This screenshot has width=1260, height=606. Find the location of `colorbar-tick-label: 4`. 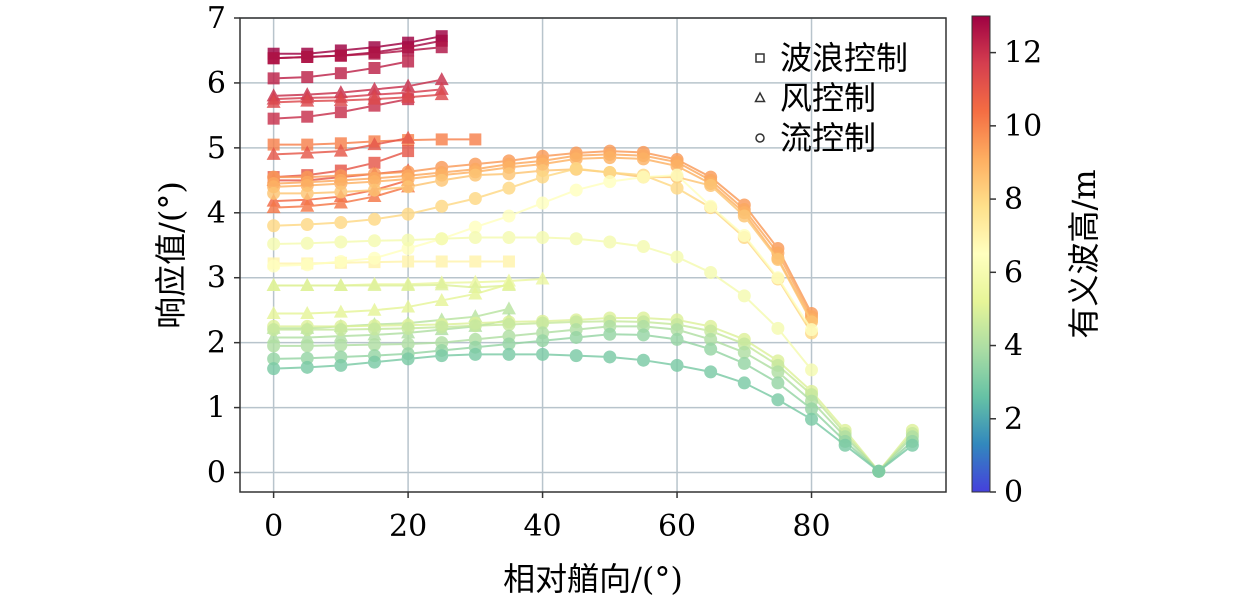

colorbar-tick-label: 4 is located at coordinates (1013, 346).